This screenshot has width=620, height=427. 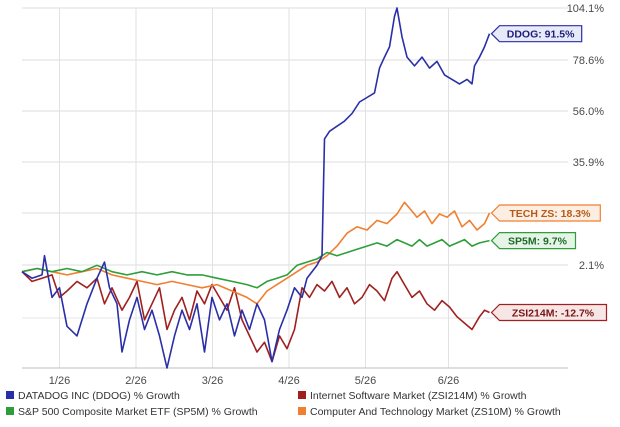 I want to click on x-tick-label: 3/26, so click(x=212, y=381).